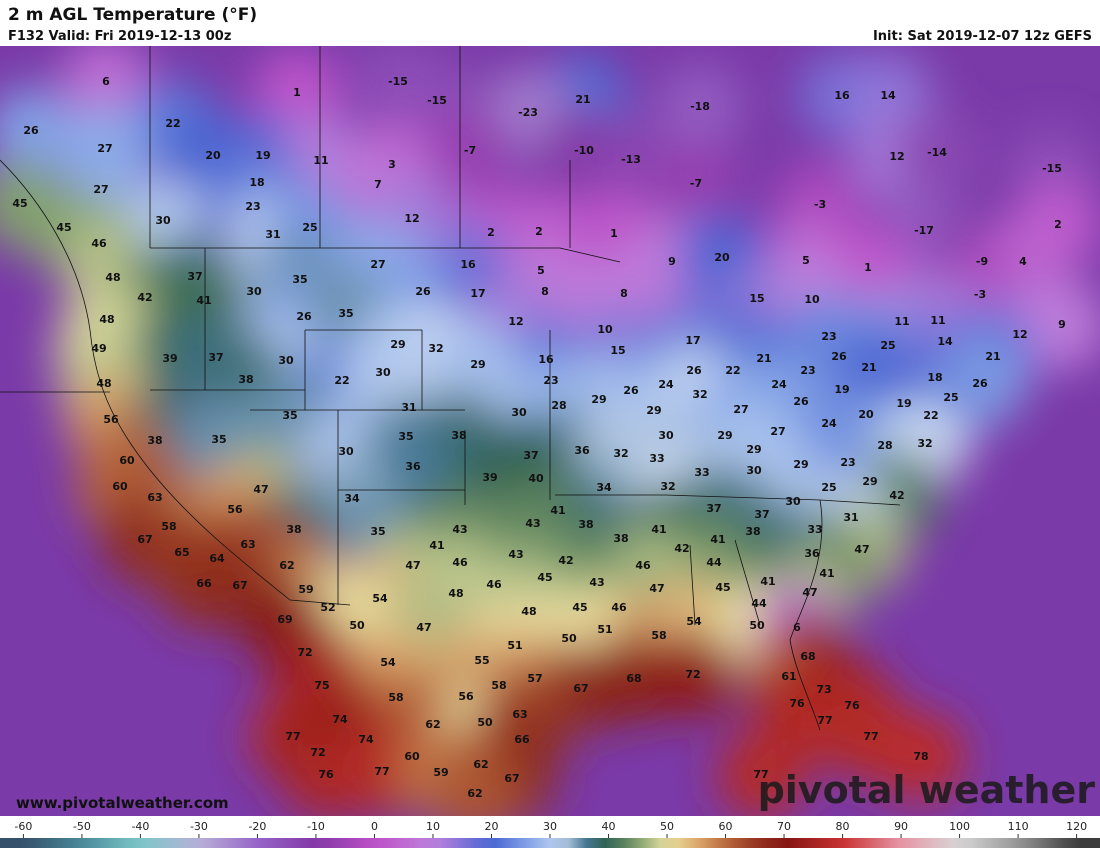 This screenshot has height=850, width=1100. What do you see at coordinates (491, 232) in the screenshot?
I see `temperature-label: 2` at bounding box center [491, 232].